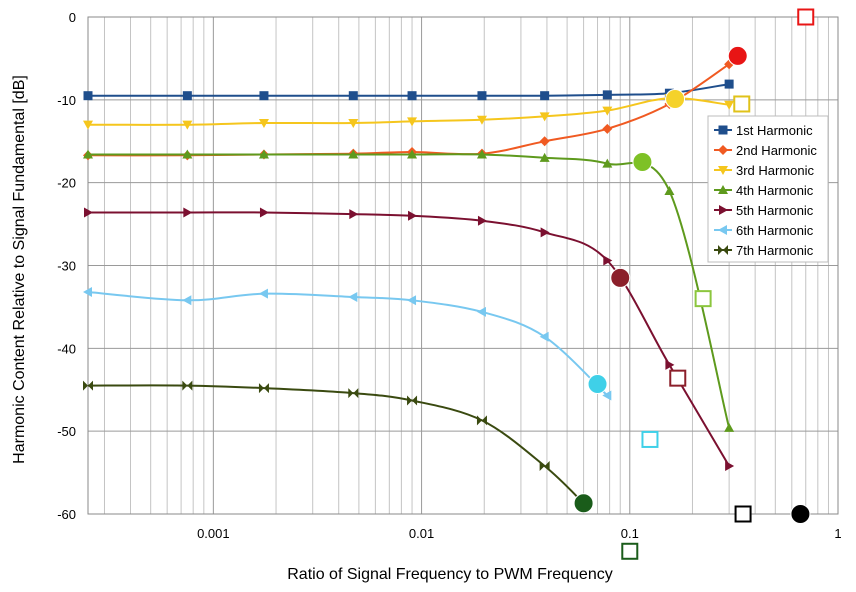 The width and height of the screenshot is (856, 592). I want to click on legend-item: 4th Harmonic, so click(764, 190).